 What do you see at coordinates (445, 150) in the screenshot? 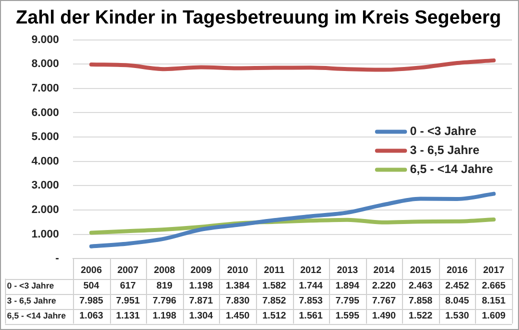
I see `legend-label: 3 - 6,5 Jahre` at bounding box center [445, 150].